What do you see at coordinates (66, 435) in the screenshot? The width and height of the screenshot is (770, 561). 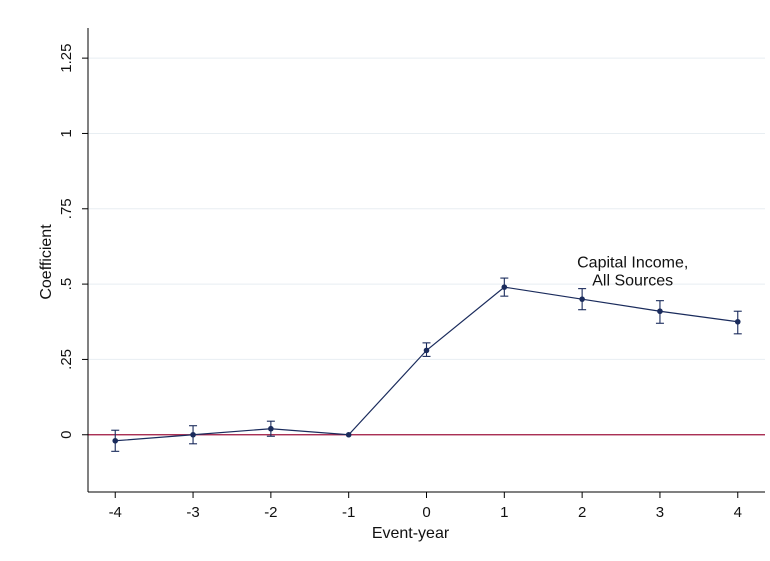 I see `y-tick-label-0: 0` at bounding box center [66, 435].